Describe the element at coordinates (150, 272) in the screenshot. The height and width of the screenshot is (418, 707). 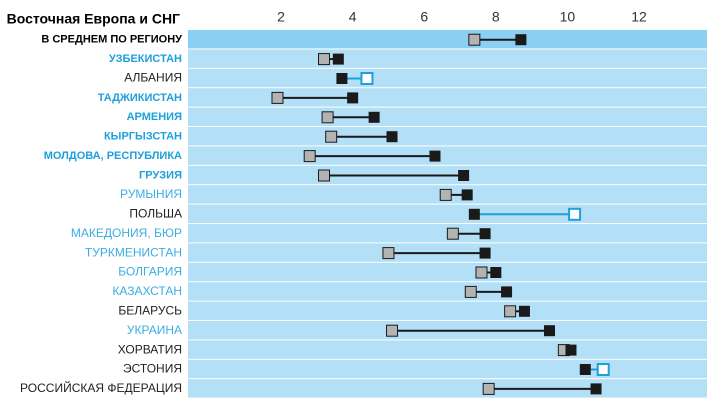
I see `row-label: БОЛГАРИЯ` at that location.